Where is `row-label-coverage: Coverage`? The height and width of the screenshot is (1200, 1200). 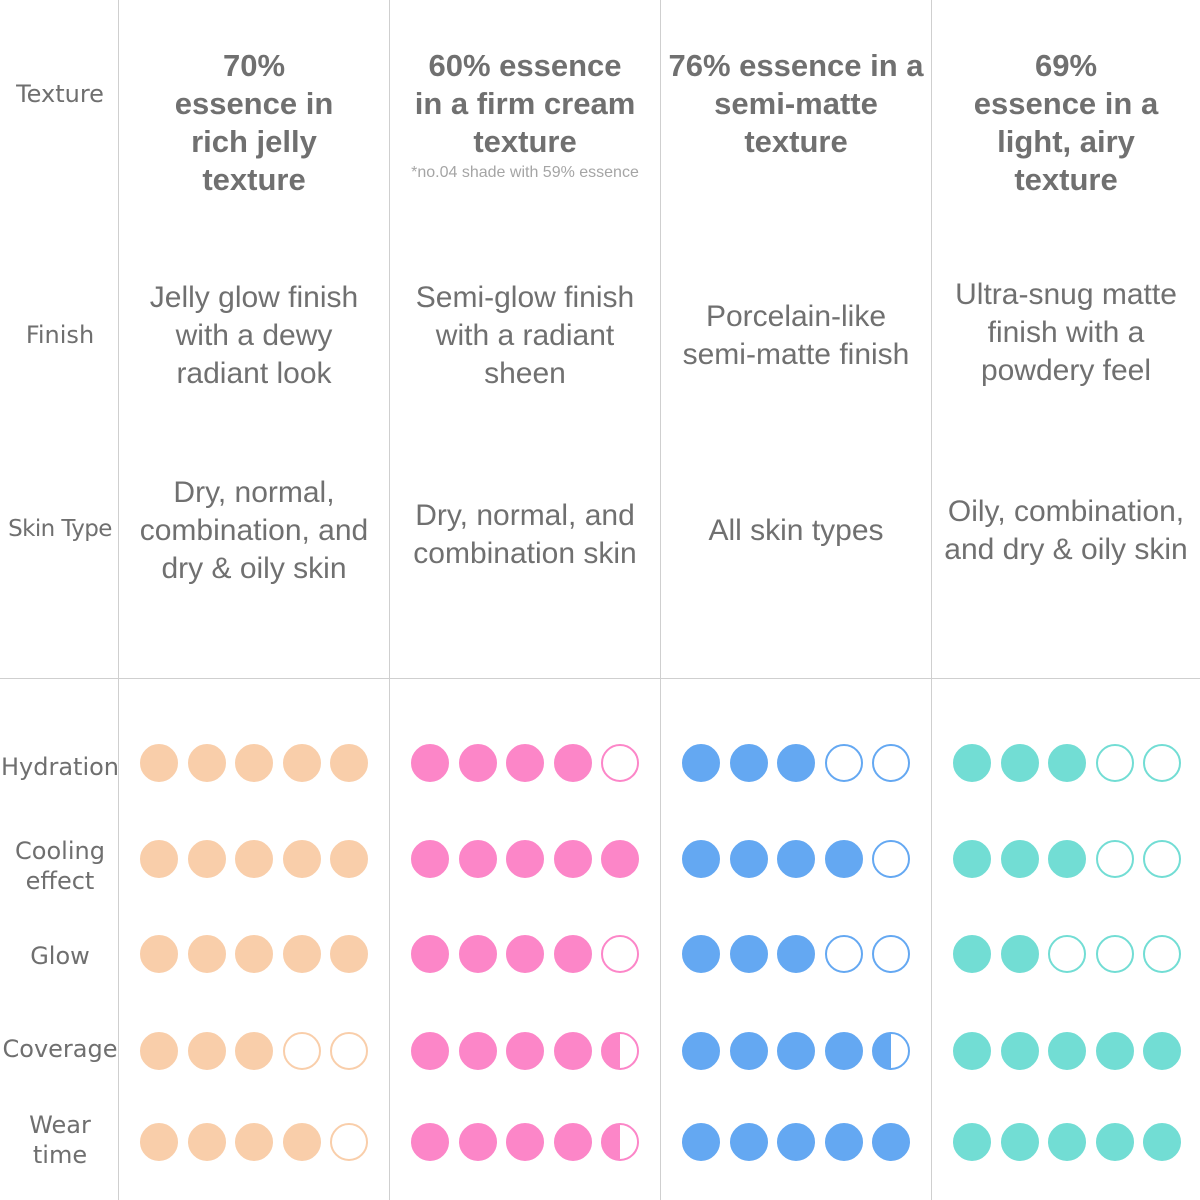
row-label-coverage: Coverage is located at coordinates (60, 1049).